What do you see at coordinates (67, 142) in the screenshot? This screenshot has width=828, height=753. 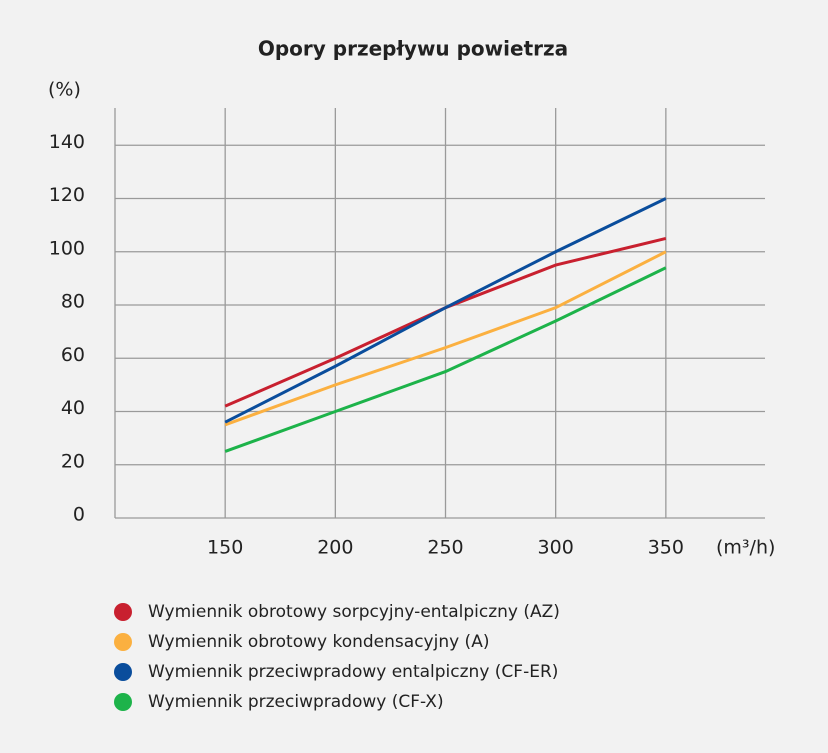 I see `y-tick-label: 140` at bounding box center [67, 142].